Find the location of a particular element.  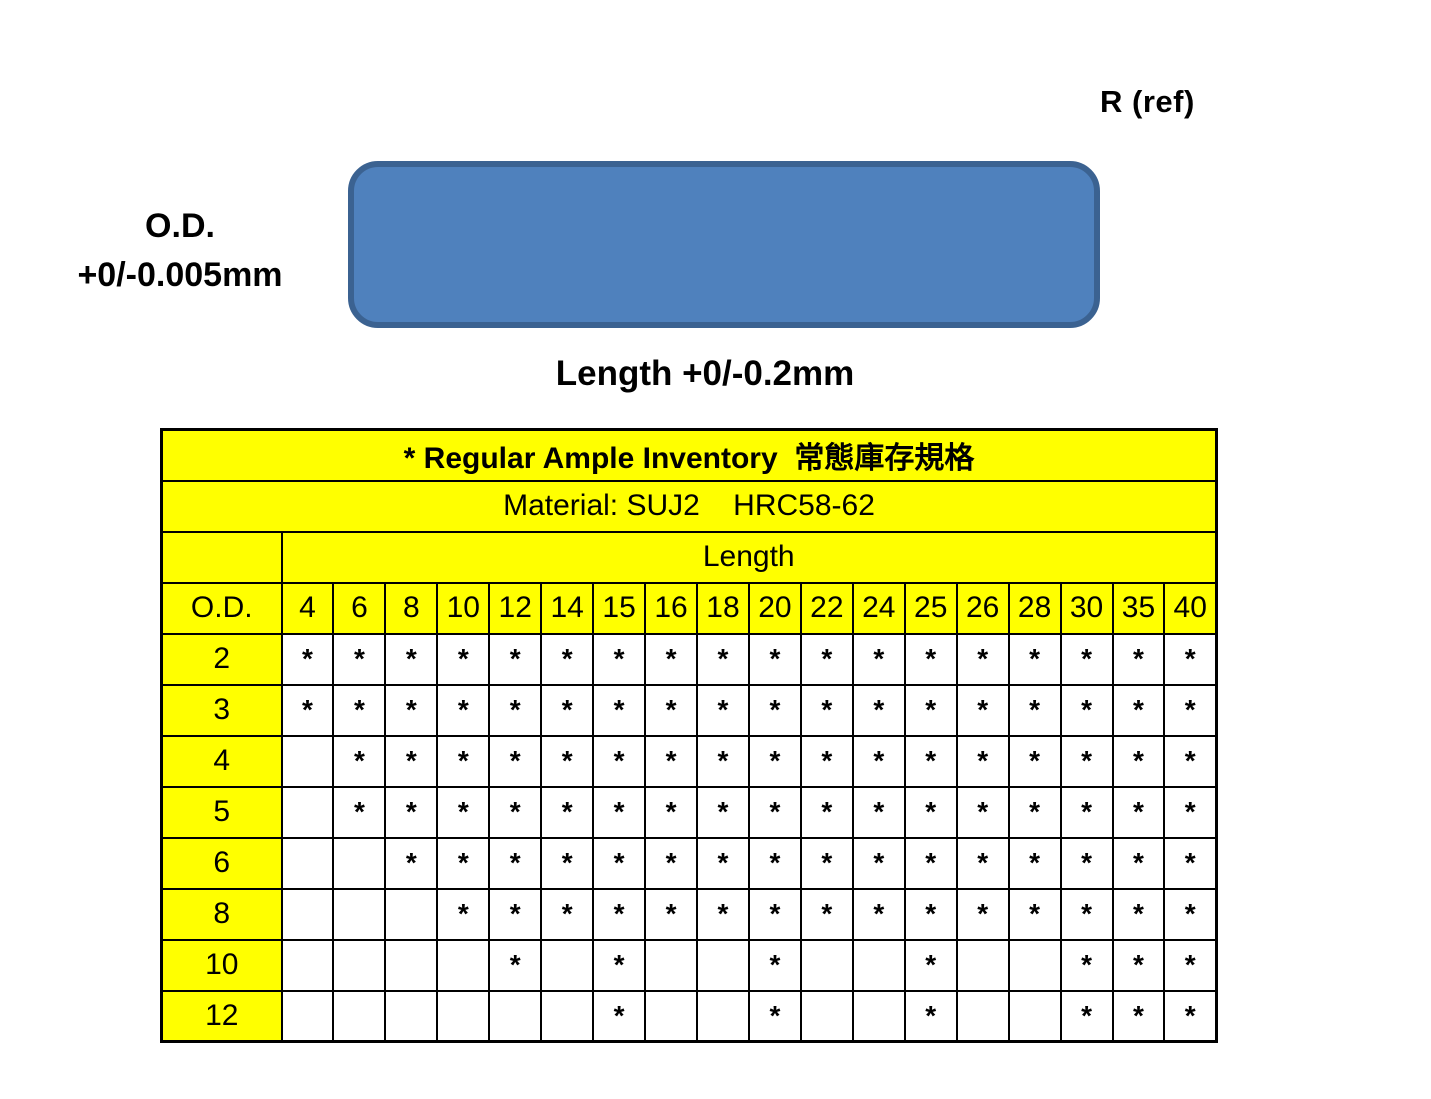

availability-row: 12 * * * * * * is located at coordinates (689, 1016).